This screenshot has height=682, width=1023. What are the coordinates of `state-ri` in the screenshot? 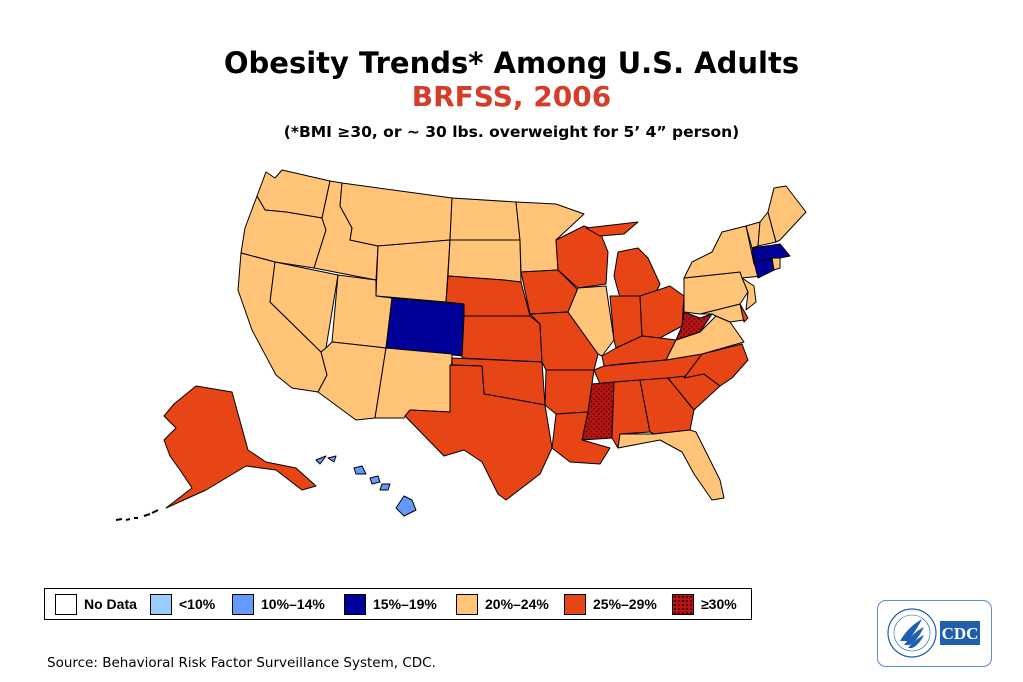 It's located at (776, 264).